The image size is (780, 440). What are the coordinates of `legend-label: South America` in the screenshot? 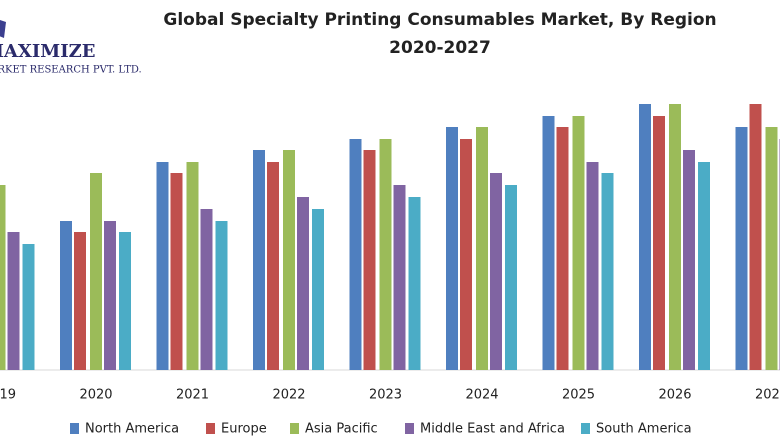 It's located at (644, 429).